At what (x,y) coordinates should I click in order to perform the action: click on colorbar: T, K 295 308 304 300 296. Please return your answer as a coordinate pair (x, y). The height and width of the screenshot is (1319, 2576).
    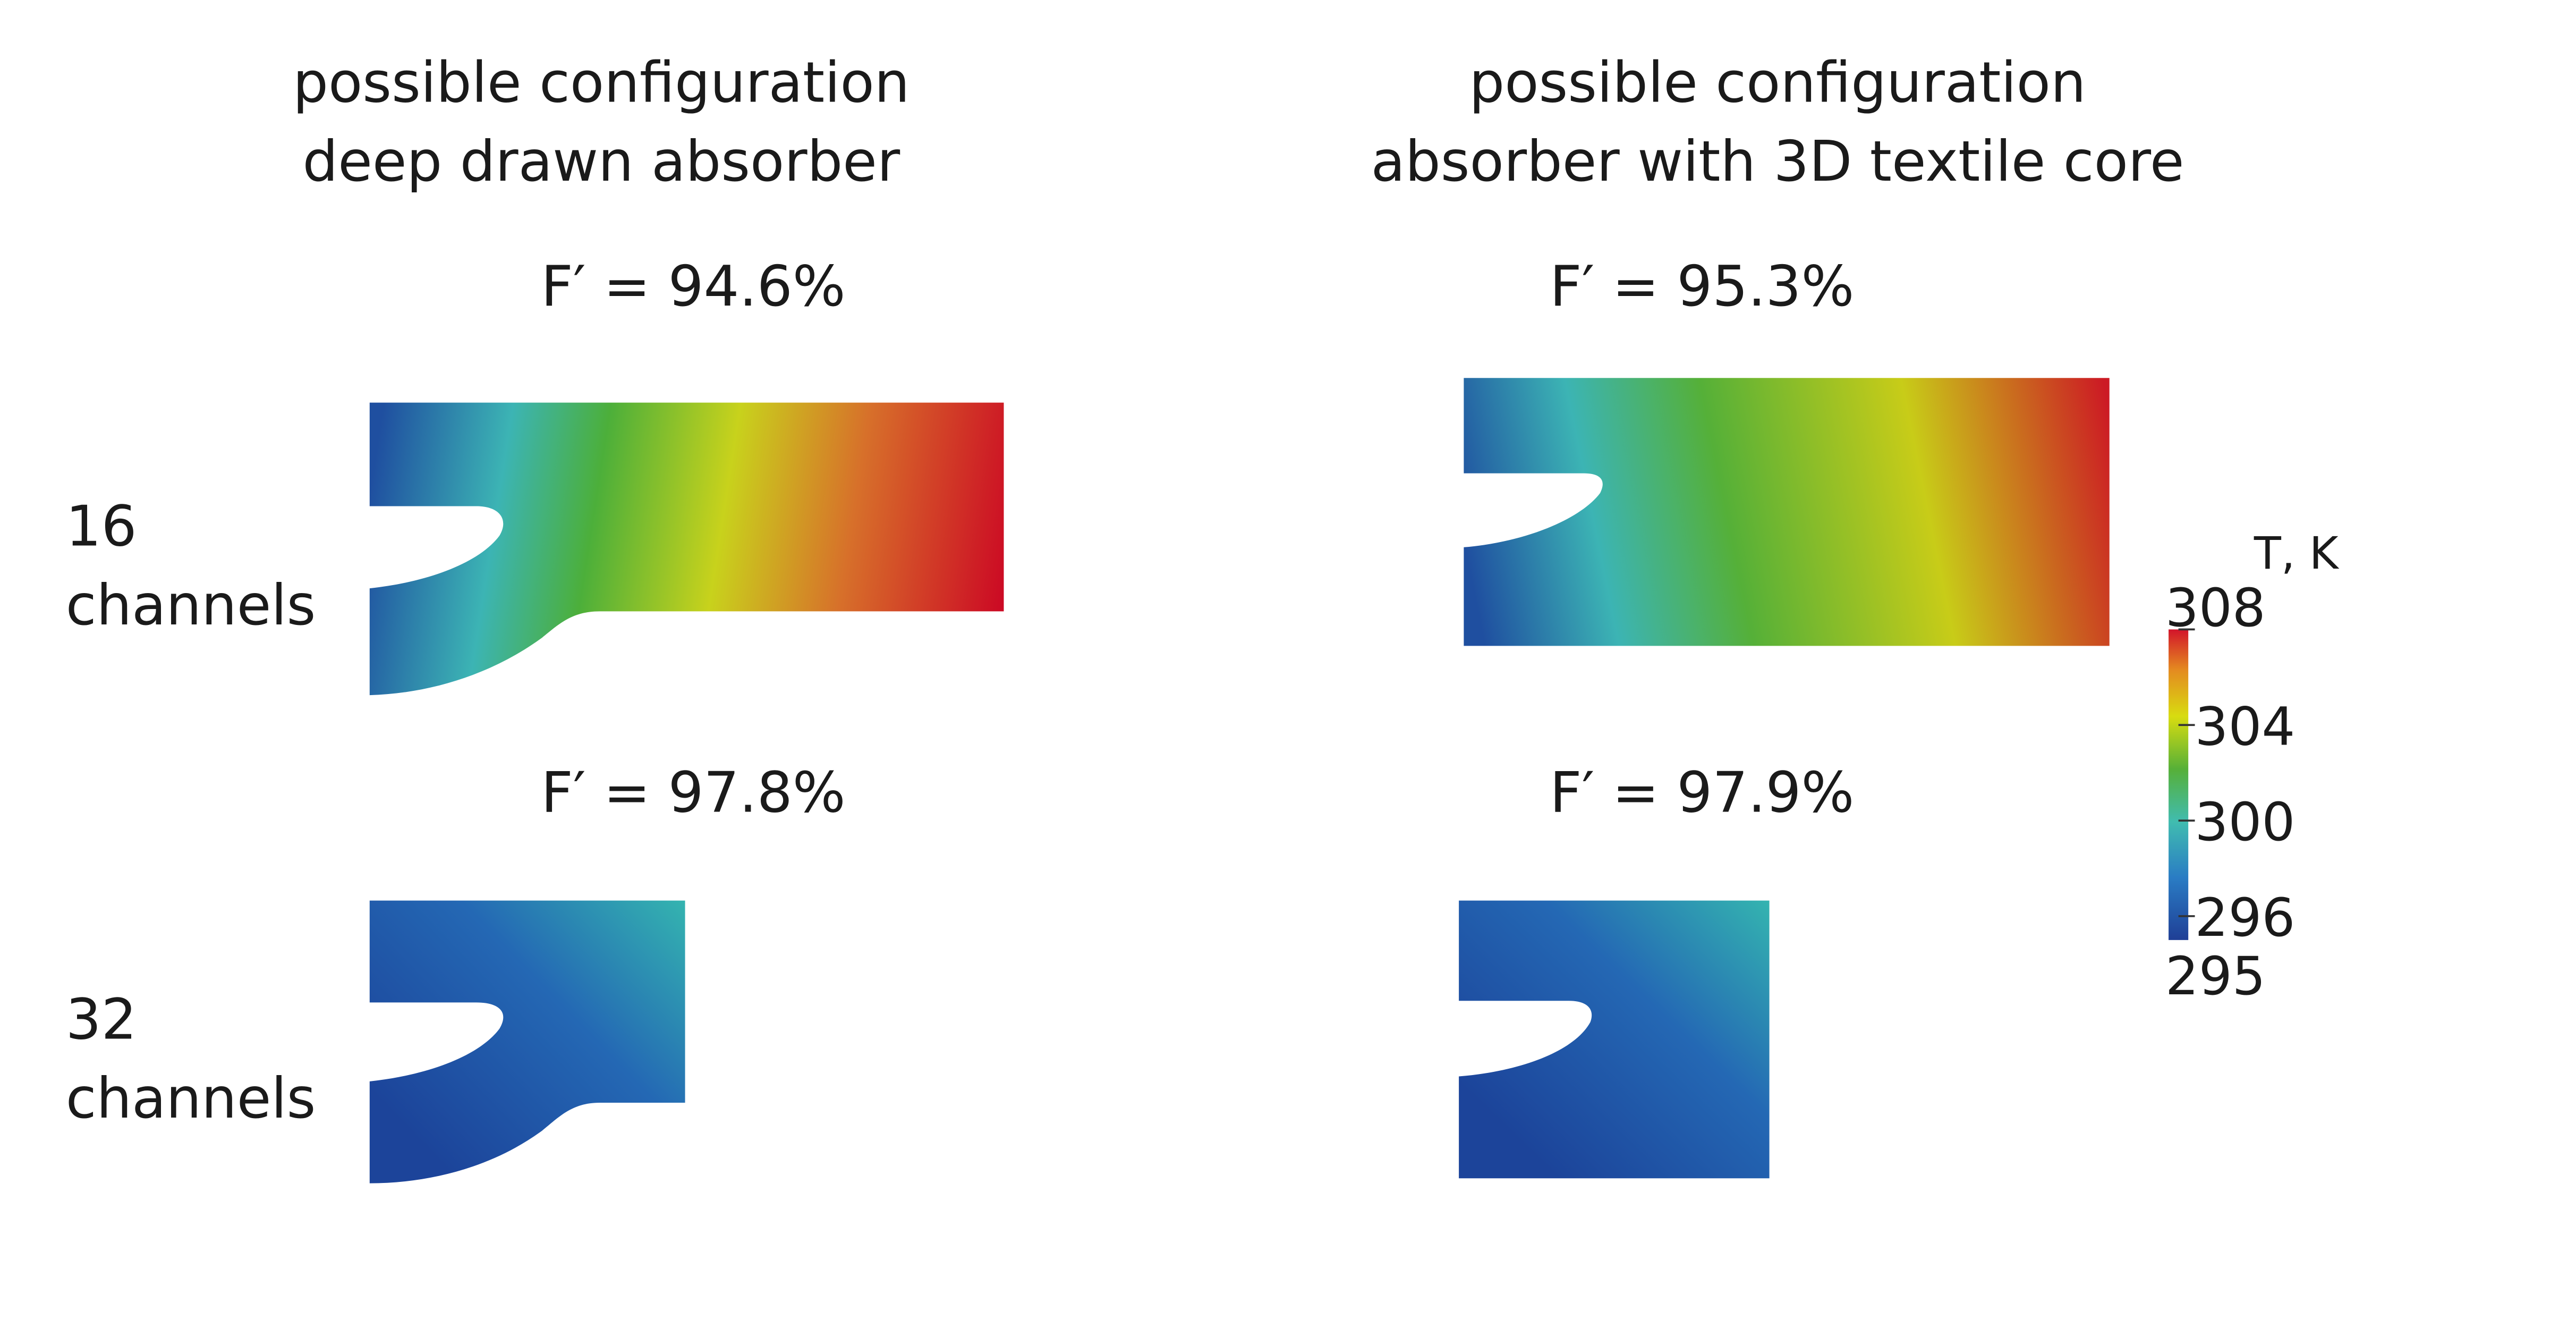
    Looking at the image, I should click on (2252, 767).